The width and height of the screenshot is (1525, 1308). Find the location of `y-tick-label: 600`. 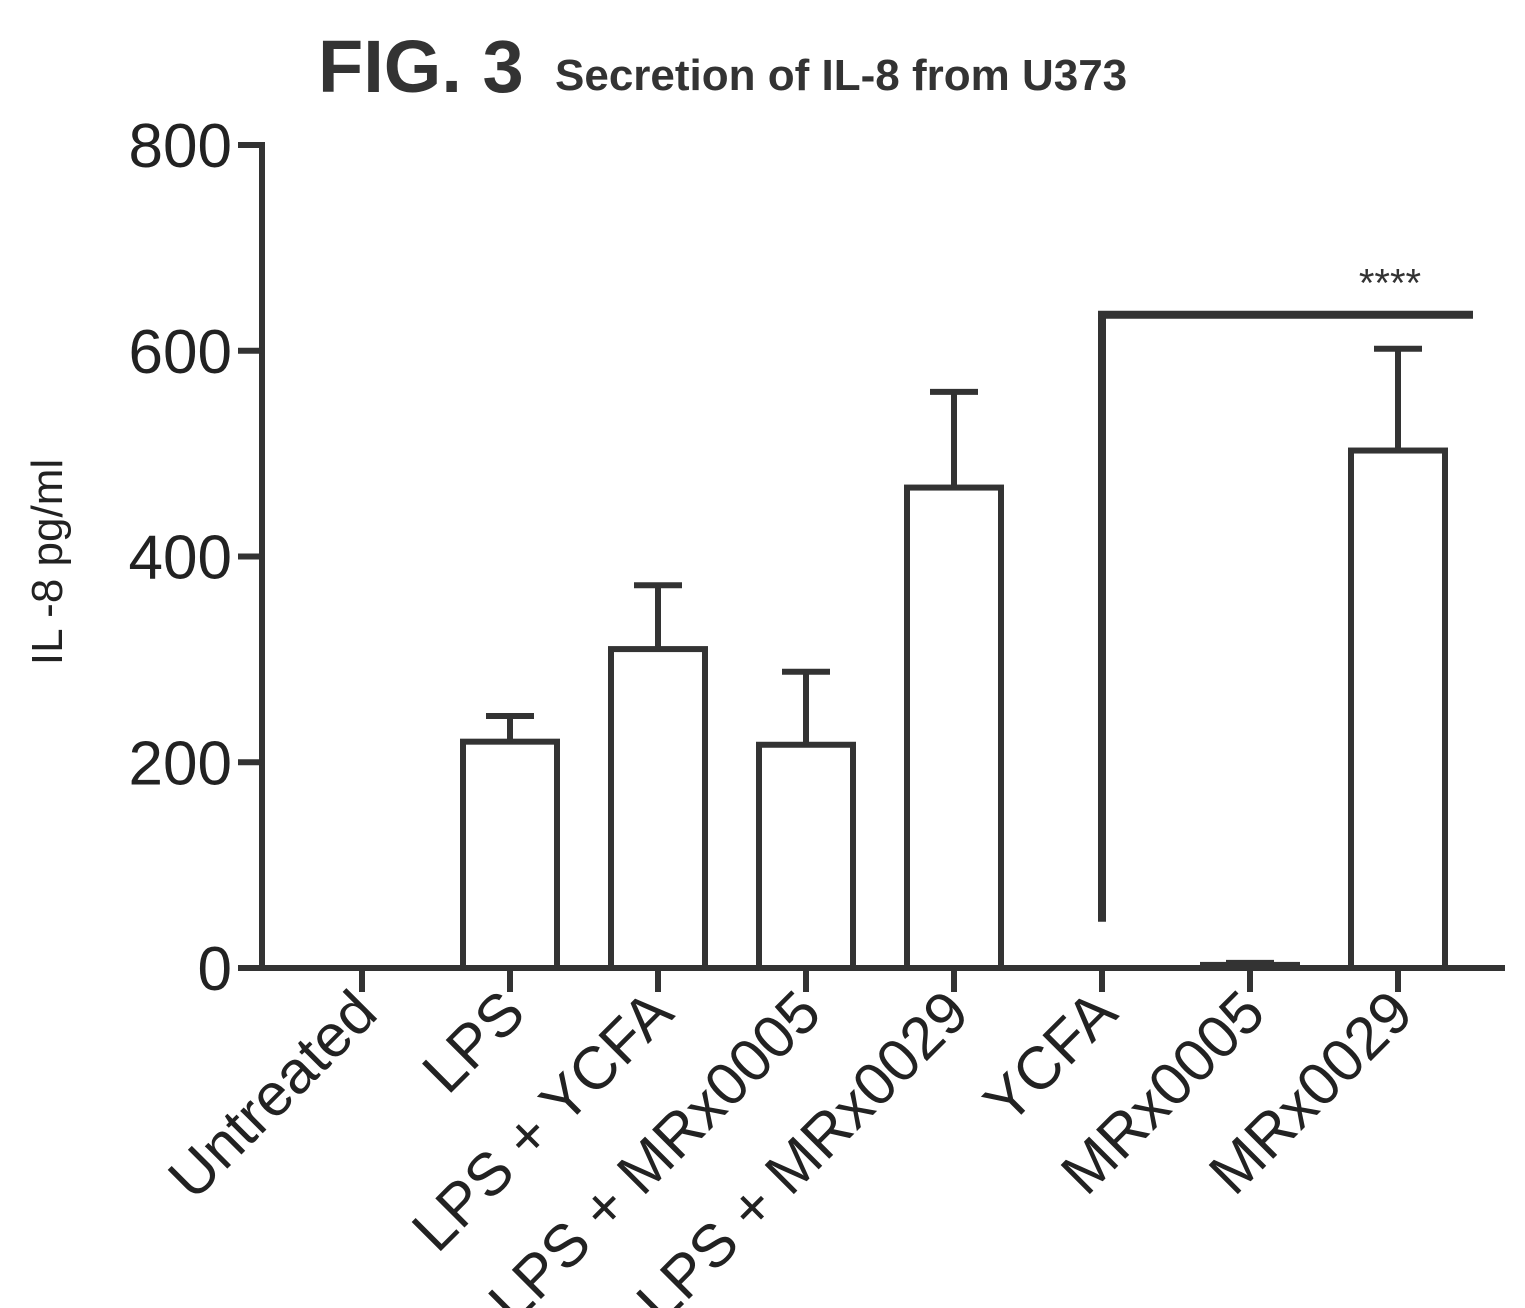

y-tick-label: 600 is located at coordinates (180, 352).